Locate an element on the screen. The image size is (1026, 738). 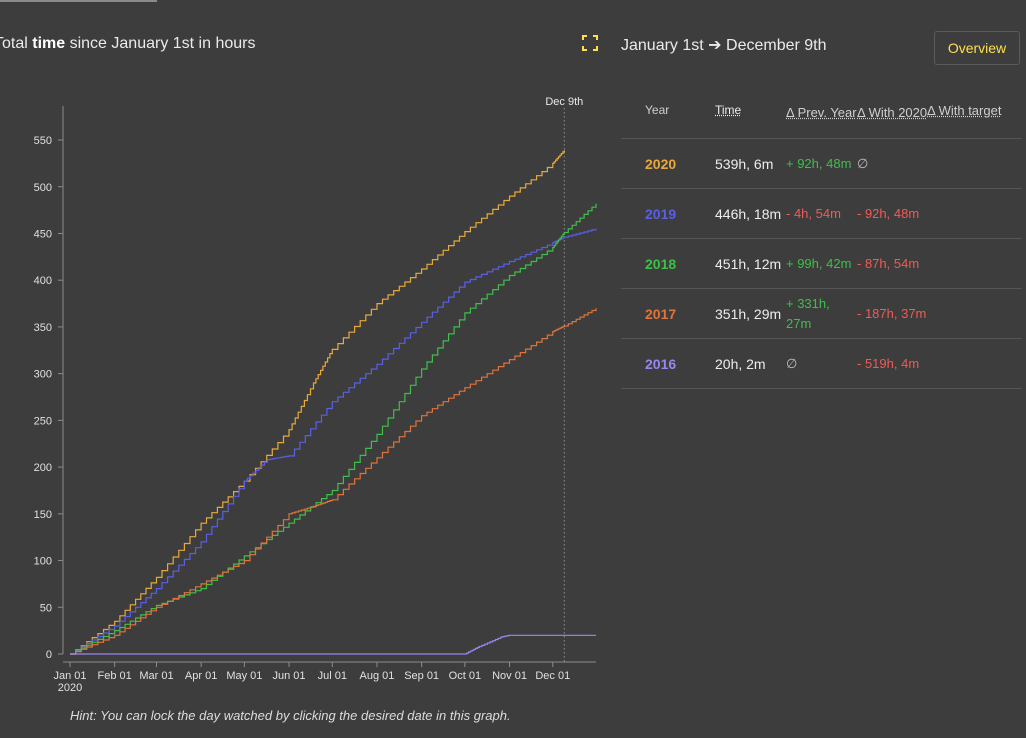
x-tick-label: Aug 01 is located at coordinates (377, 676).